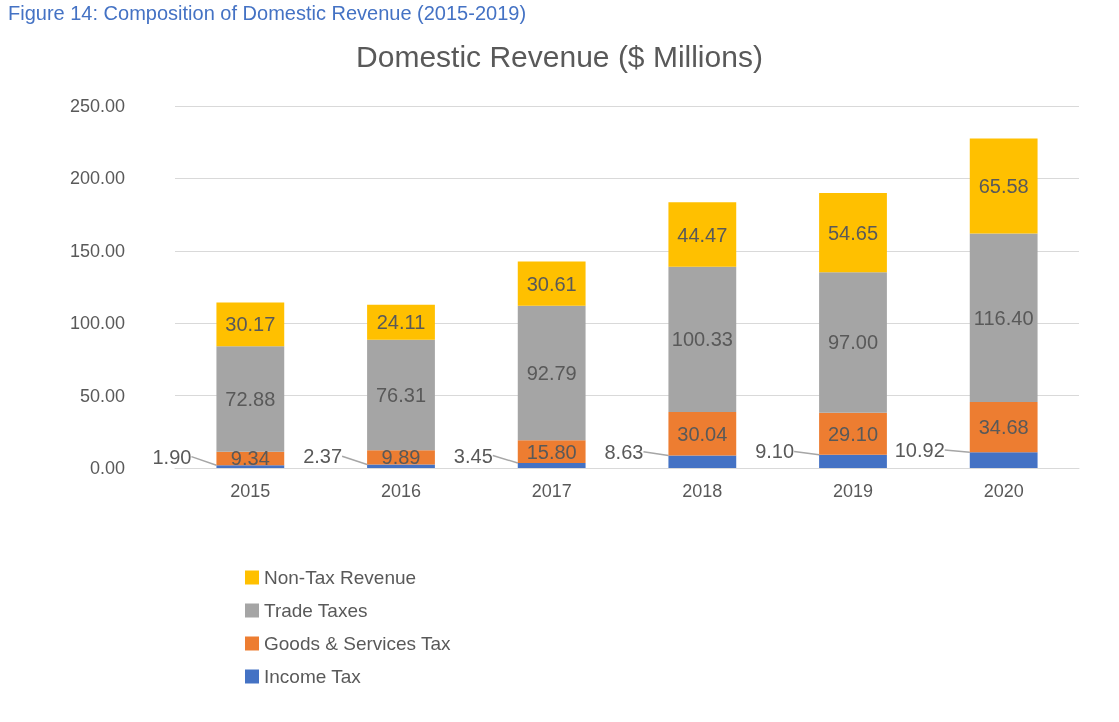 The height and width of the screenshot is (722, 1119). What do you see at coordinates (702, 491) in the screenshot?
I see `x-tick-label: 2018` at bounding box center [702, 491].